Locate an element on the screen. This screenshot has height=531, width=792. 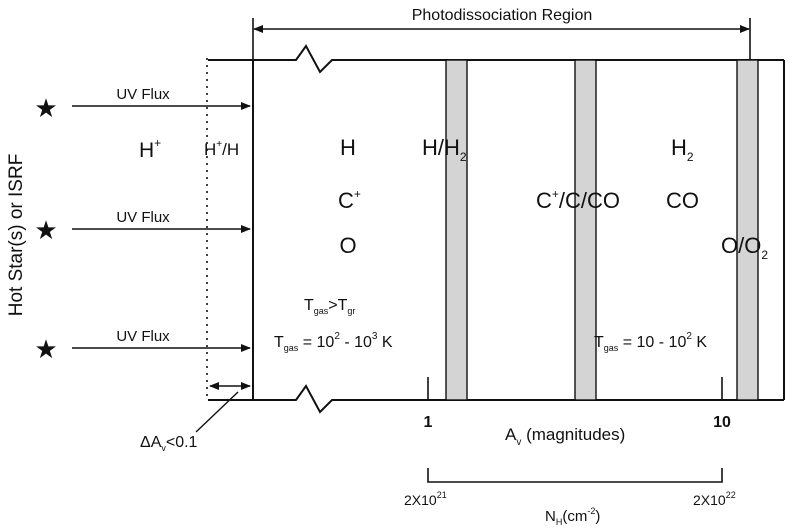
slab-bottom-edge is located at coordinates (496, 399).